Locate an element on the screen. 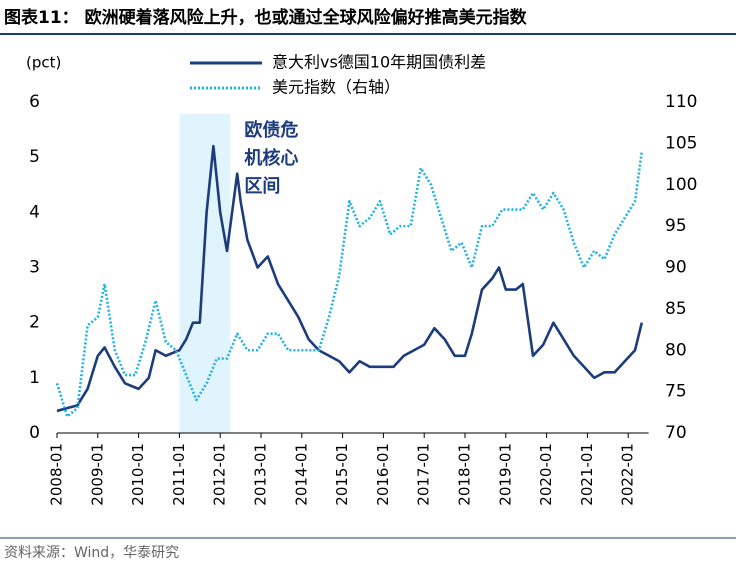 The height and width of the screenshot is (573, 736). y-unit: (pct) is located at coordinates (43, 63).